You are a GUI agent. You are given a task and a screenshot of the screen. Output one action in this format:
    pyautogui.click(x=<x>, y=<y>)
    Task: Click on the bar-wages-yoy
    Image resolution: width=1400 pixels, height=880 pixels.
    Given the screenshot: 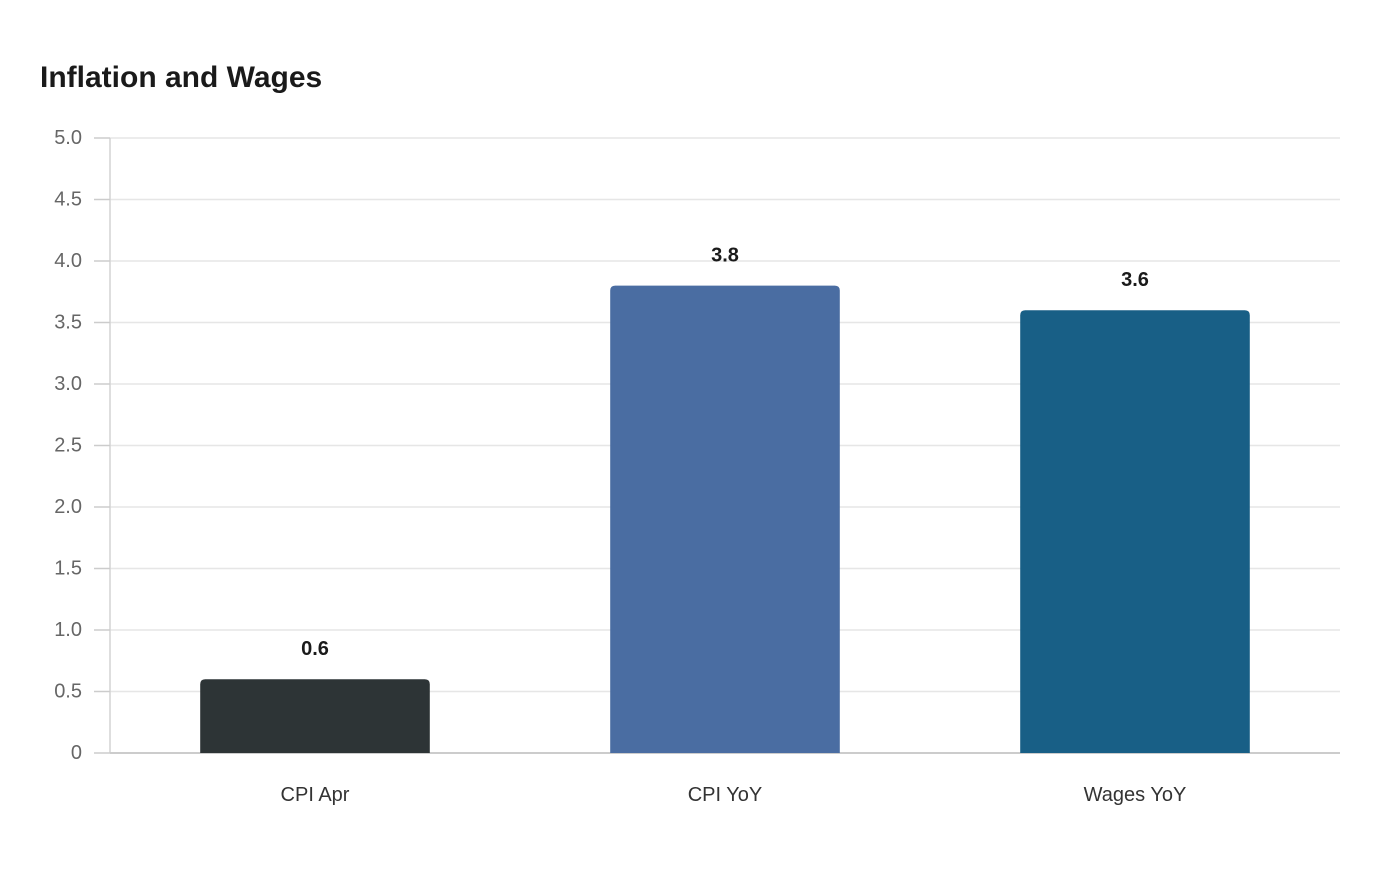 What is the action you would take?
    pyautogui.click(x=1135, y=531)
    